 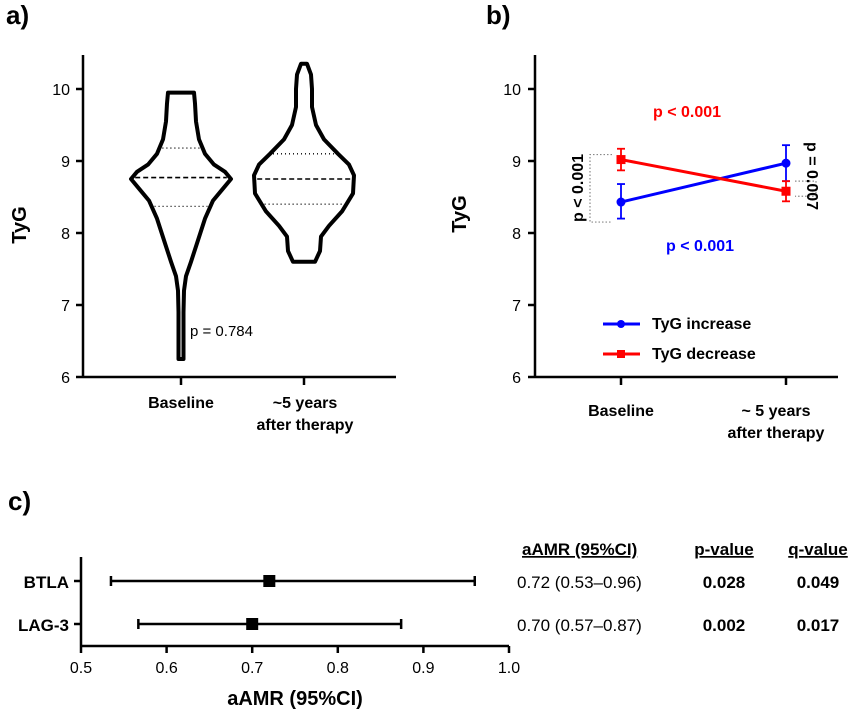 I want to click on panel-c-x-tick-label: 0.7, so click(x=252, y=668).